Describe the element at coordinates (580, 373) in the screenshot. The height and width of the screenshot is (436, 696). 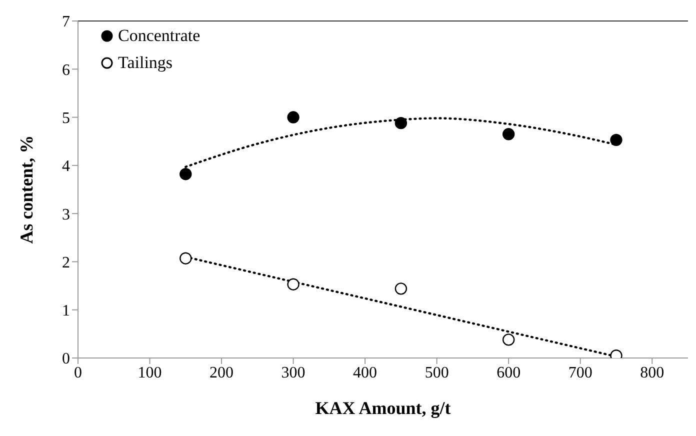
I see `x-tick-label: 700` at that location.